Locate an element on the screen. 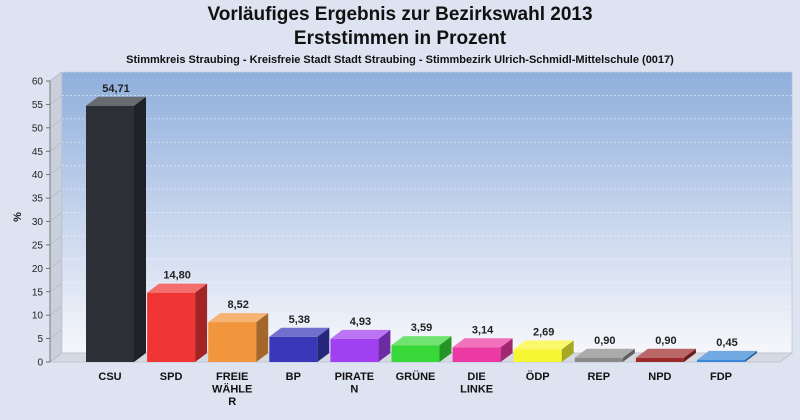  data-label: 14,80 is located at coordinates (177, 276).